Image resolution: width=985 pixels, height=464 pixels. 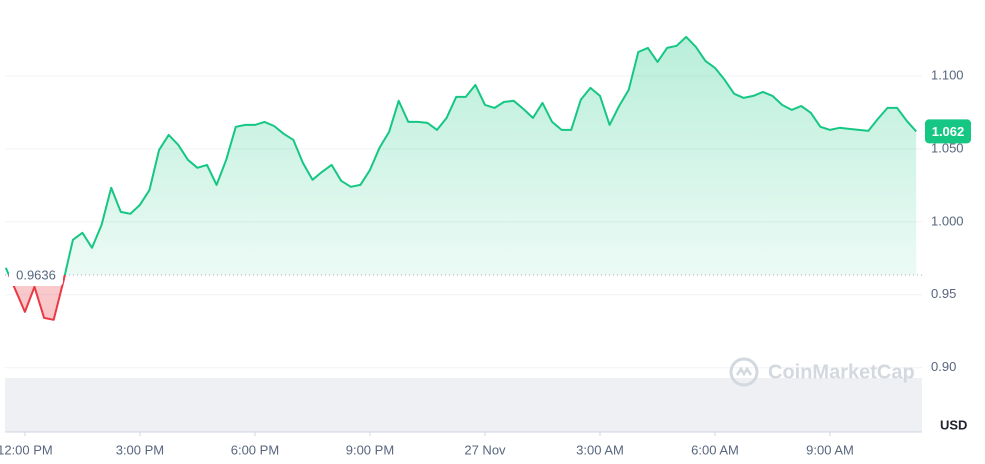 I want to click on current-price-box, so click(x=948, y=131).